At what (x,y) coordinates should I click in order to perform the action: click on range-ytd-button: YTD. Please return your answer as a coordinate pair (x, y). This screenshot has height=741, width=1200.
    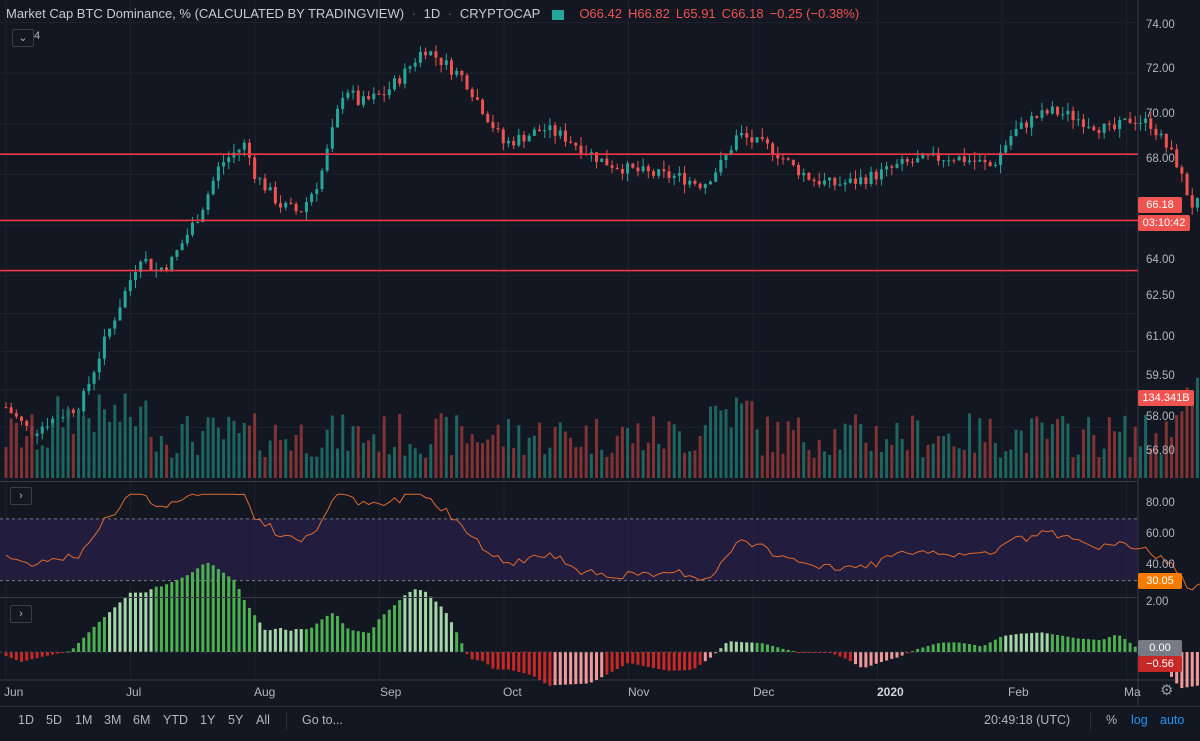
    Looking at the image, I should click on (175, 720).